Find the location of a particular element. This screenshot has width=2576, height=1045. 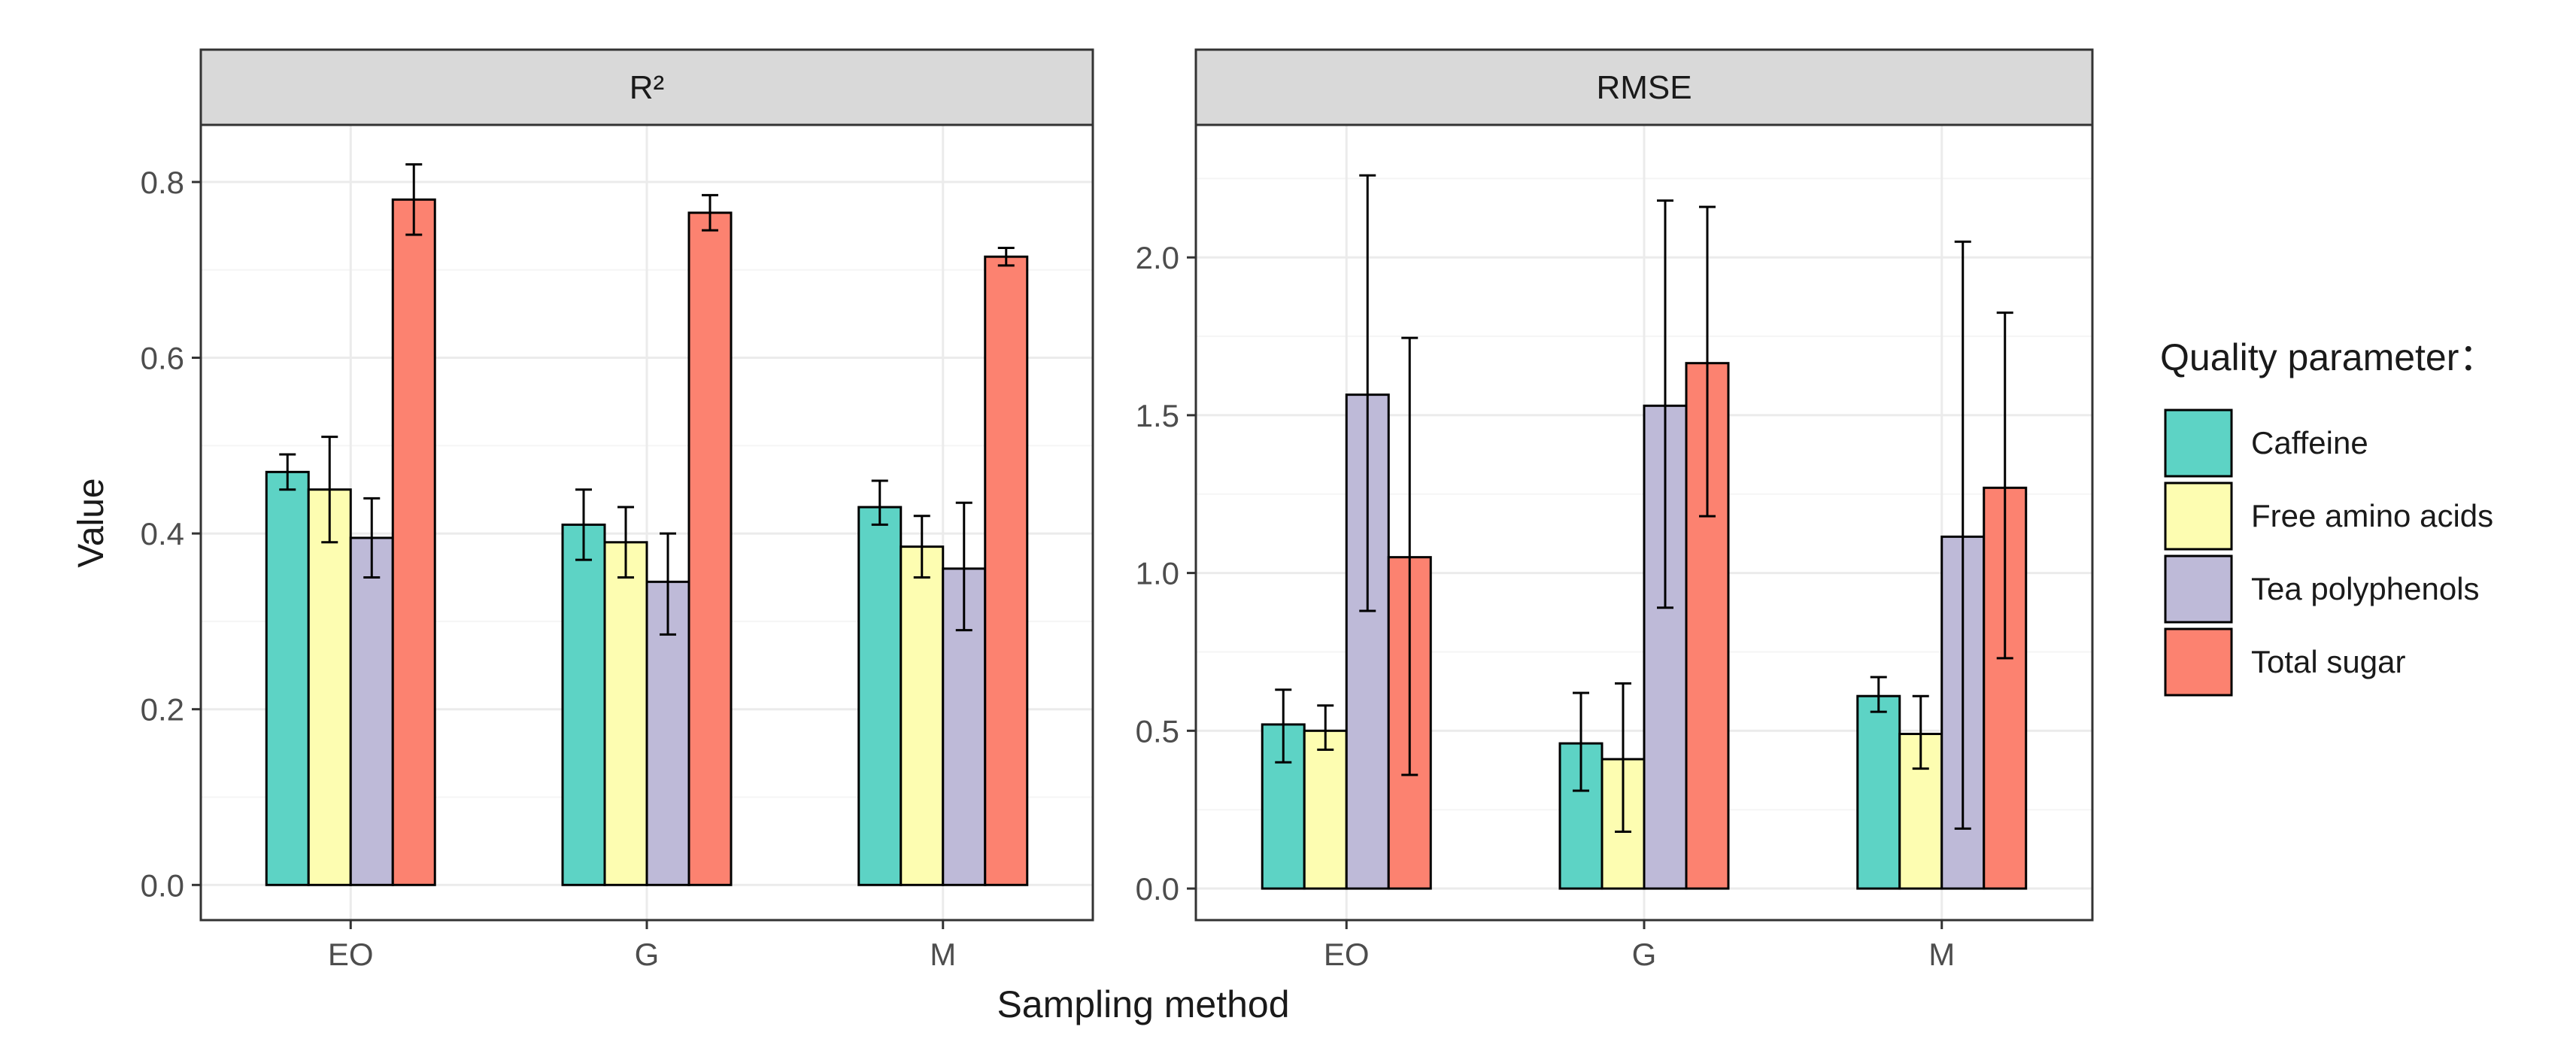

bar-caffeine-g is located at coordinates (583, 704).